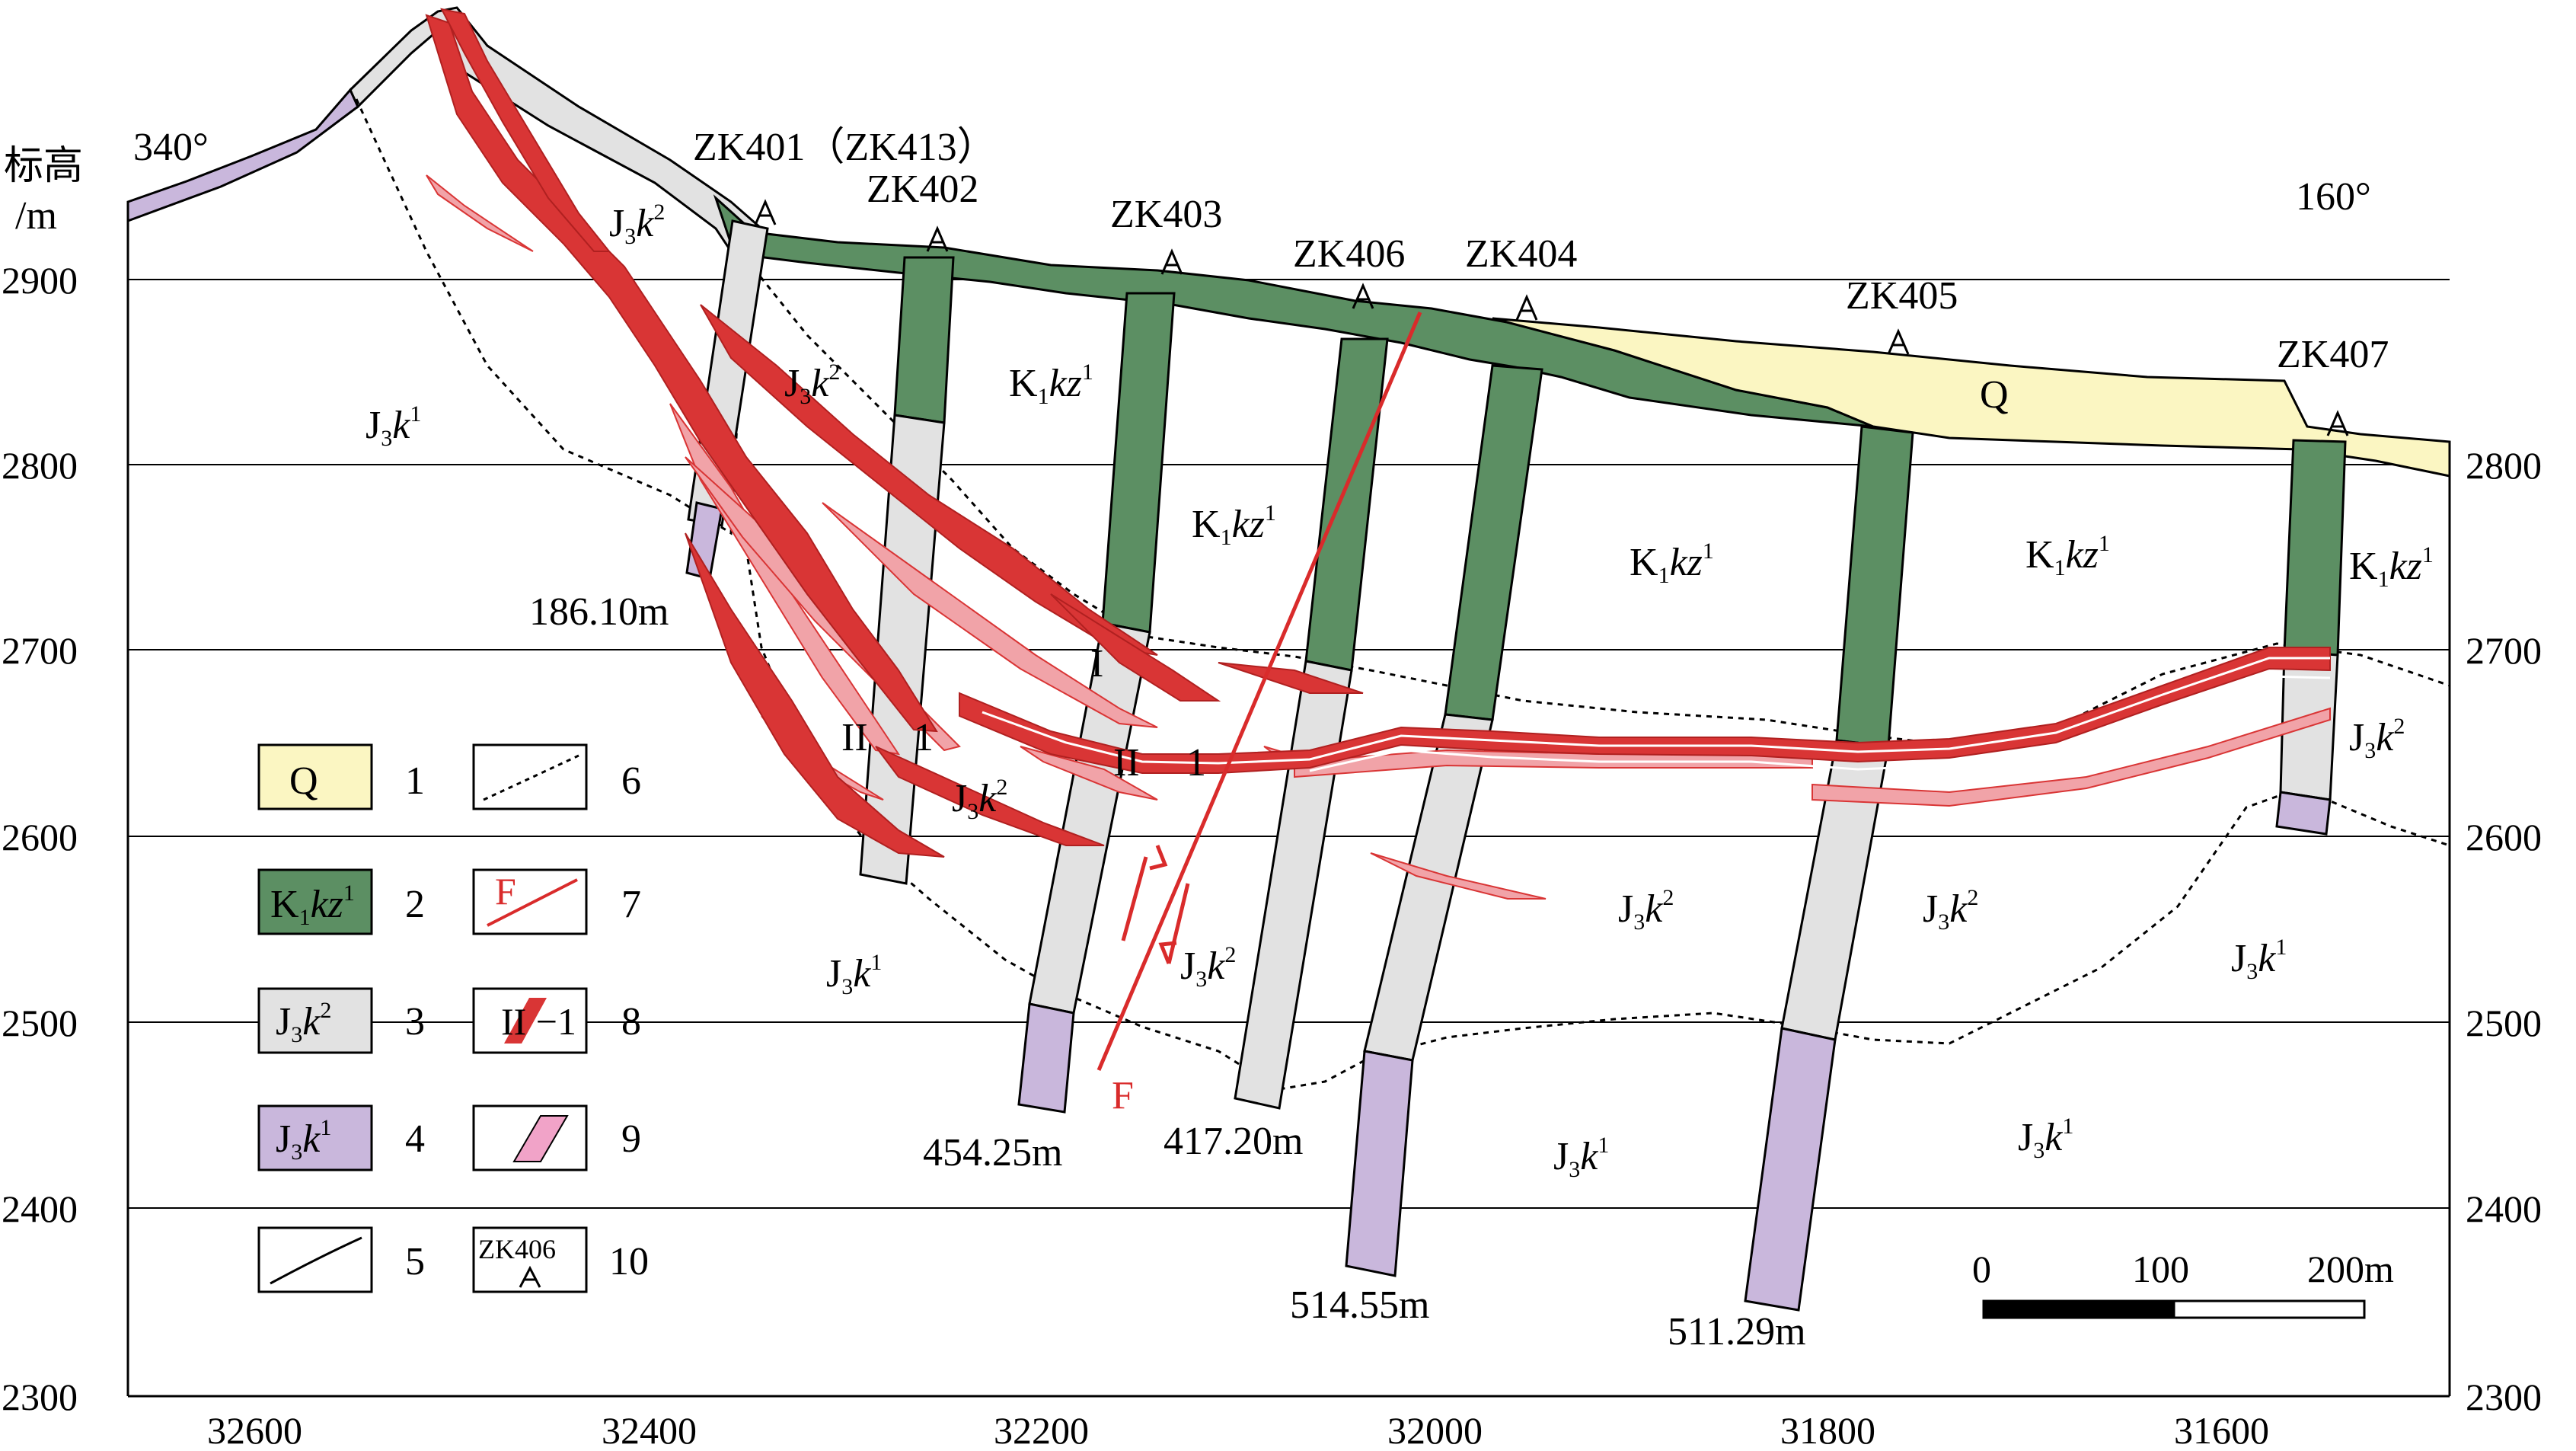 The width and height of the screenshot is (2576, 1451). I want to click on legend-num-2: 2, so click(415, 904).